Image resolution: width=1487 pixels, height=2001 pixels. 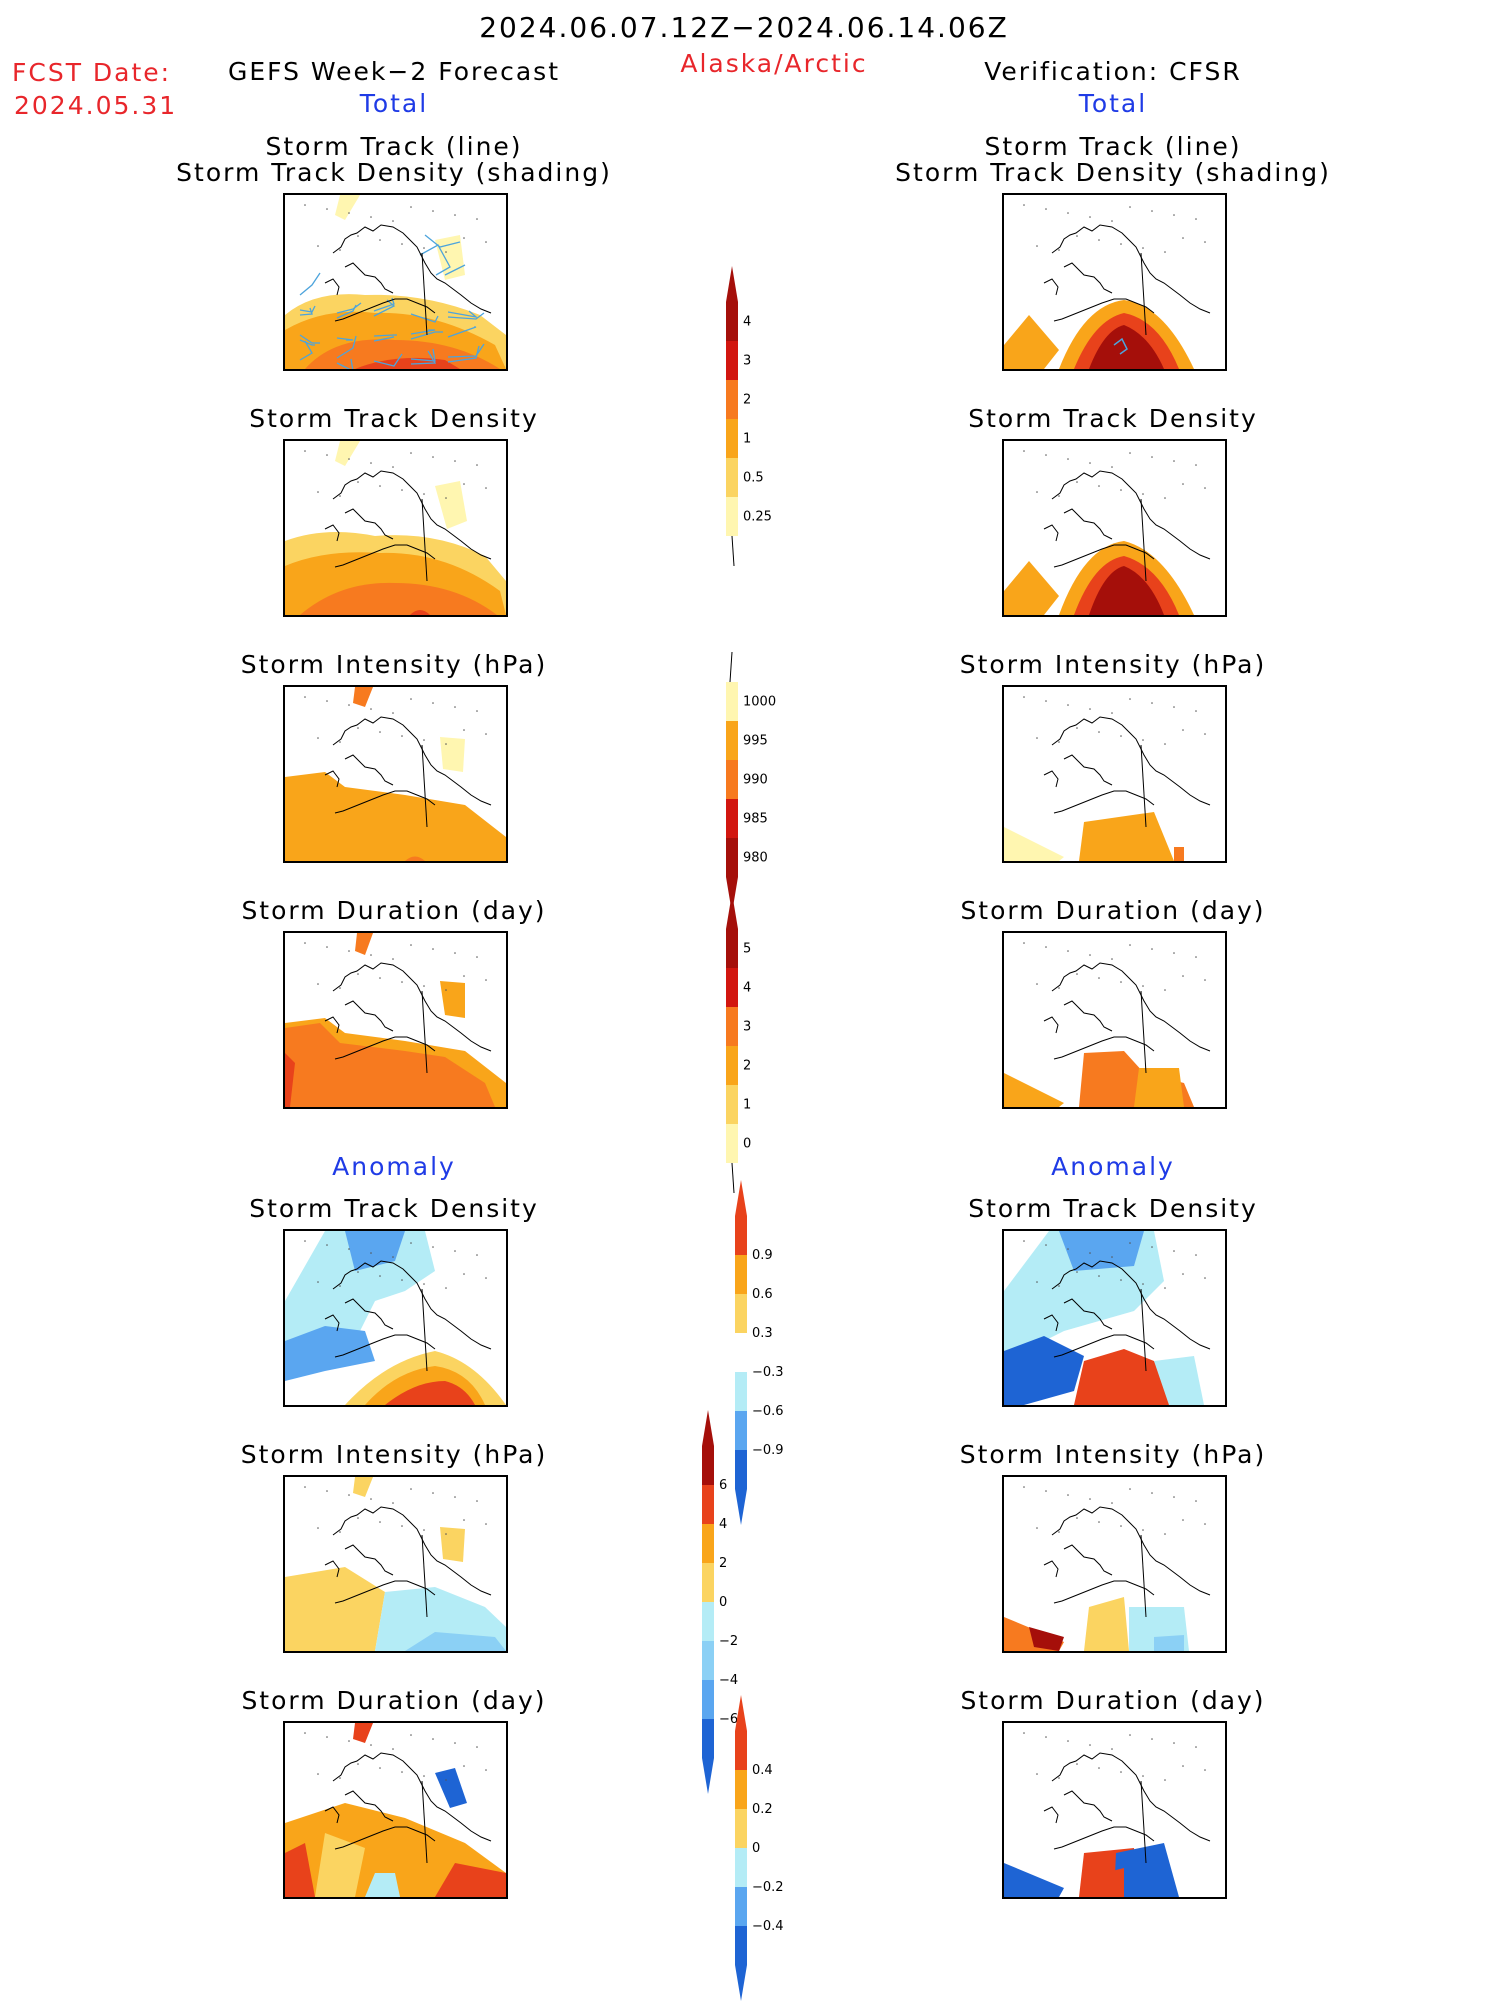 I want to click on colorbar-tick-label: 1, so click(x=747, y=1105).